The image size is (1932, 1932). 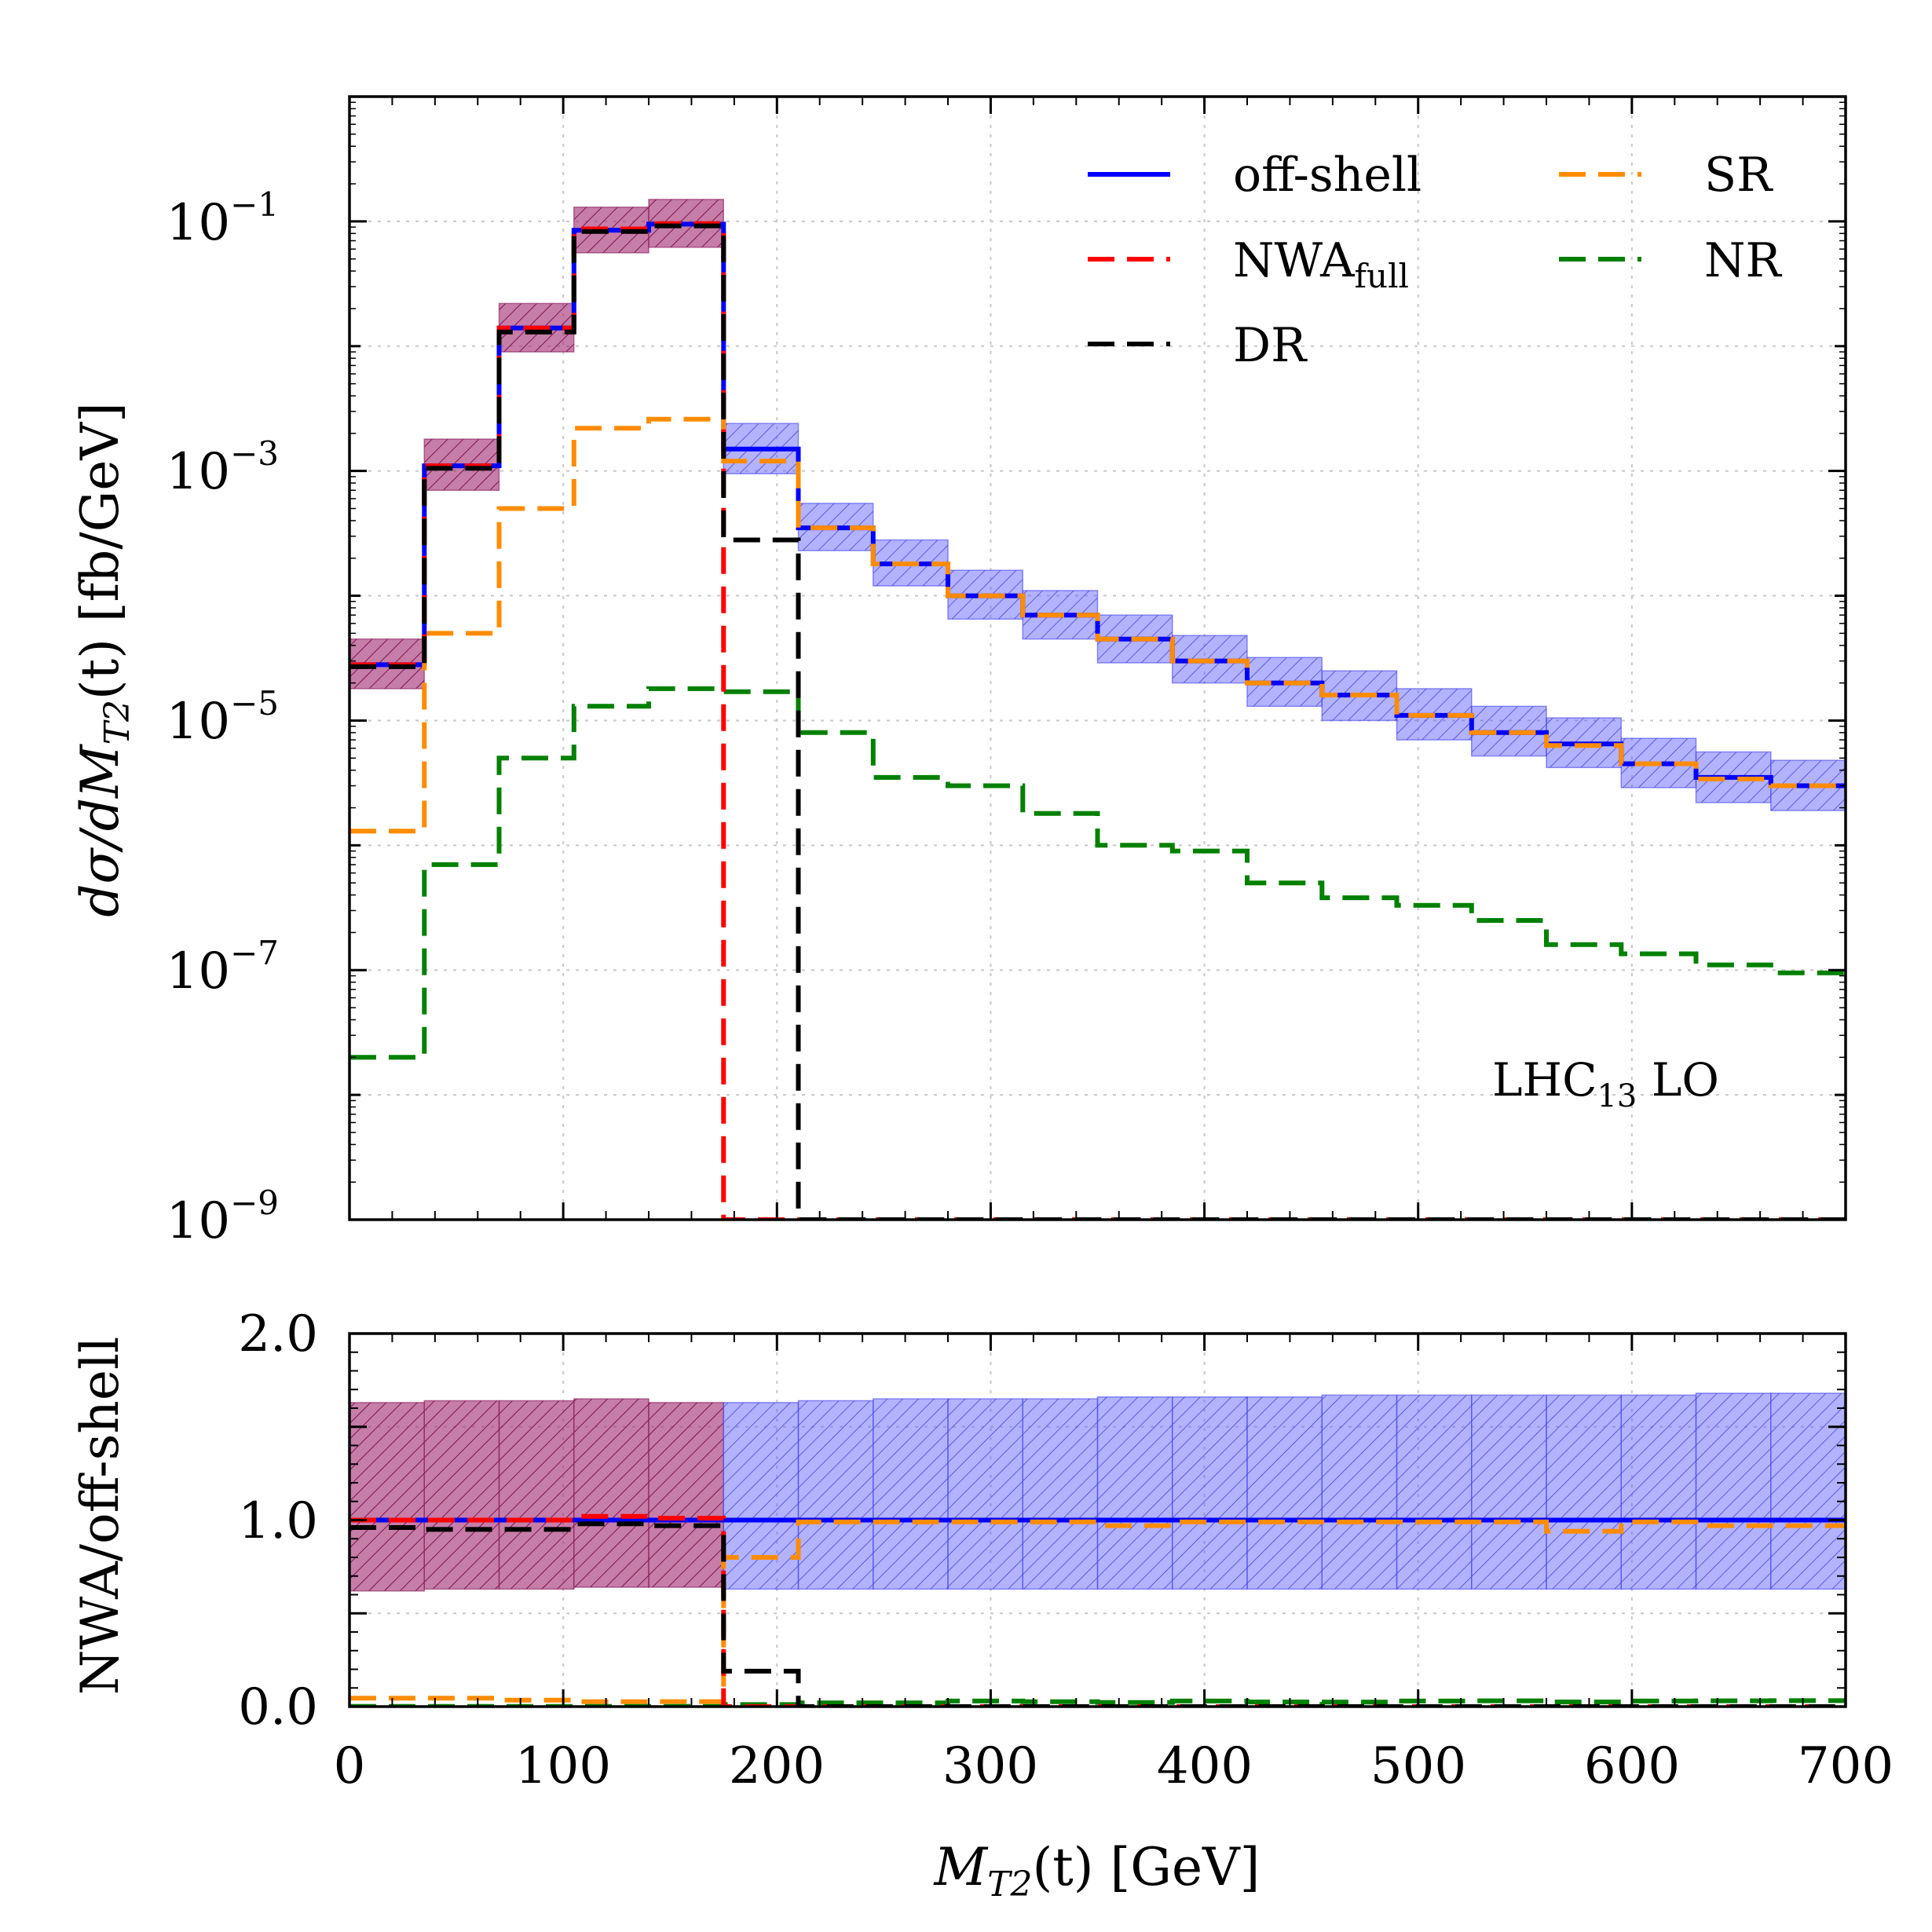 What do you see at coordinates (1435, 261) in the screenshot?
I see `legend: off-shell SR NWAfull NR DR` at bounding box center [1435, 261].